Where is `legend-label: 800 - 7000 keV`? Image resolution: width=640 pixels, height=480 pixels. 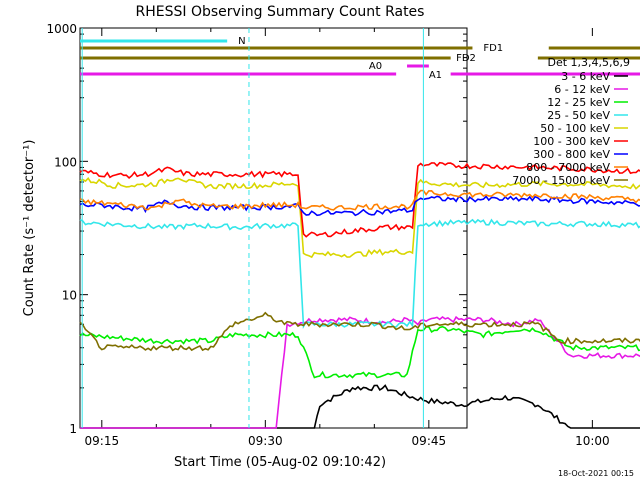 legend-label: 800 - 7000 keV is located at coordinates (568, 167).